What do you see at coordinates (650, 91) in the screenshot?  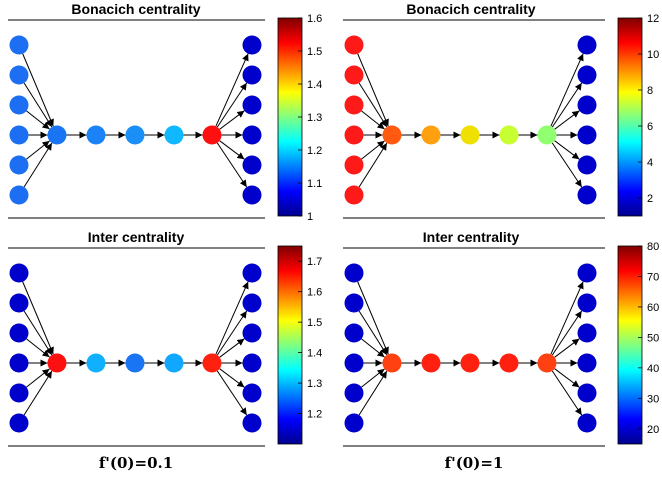 I see `colorbar-tick-label: 8` at bounding box center [650, 91].